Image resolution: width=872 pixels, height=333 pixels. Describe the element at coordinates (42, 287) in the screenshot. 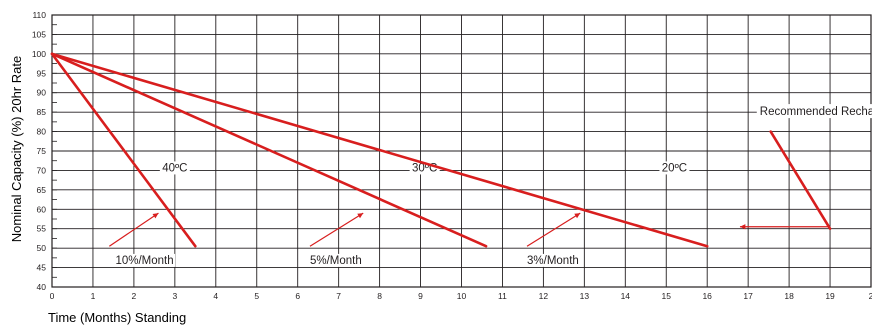

I see `y-tick-label: 40` at that location.